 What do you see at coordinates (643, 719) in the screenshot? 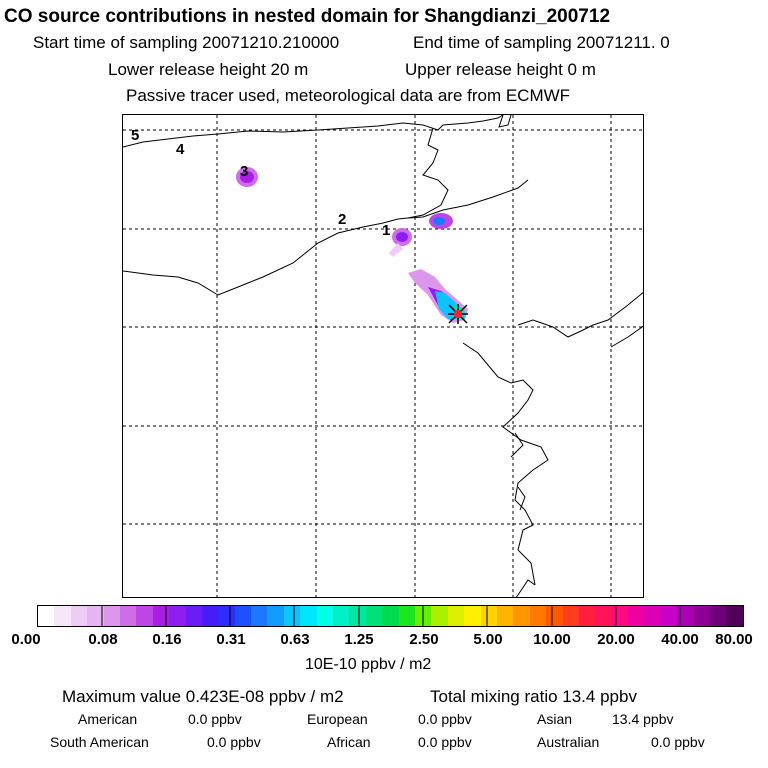
I see `asian-value: 13.4 ppbv` at bounding box center [643, 719].